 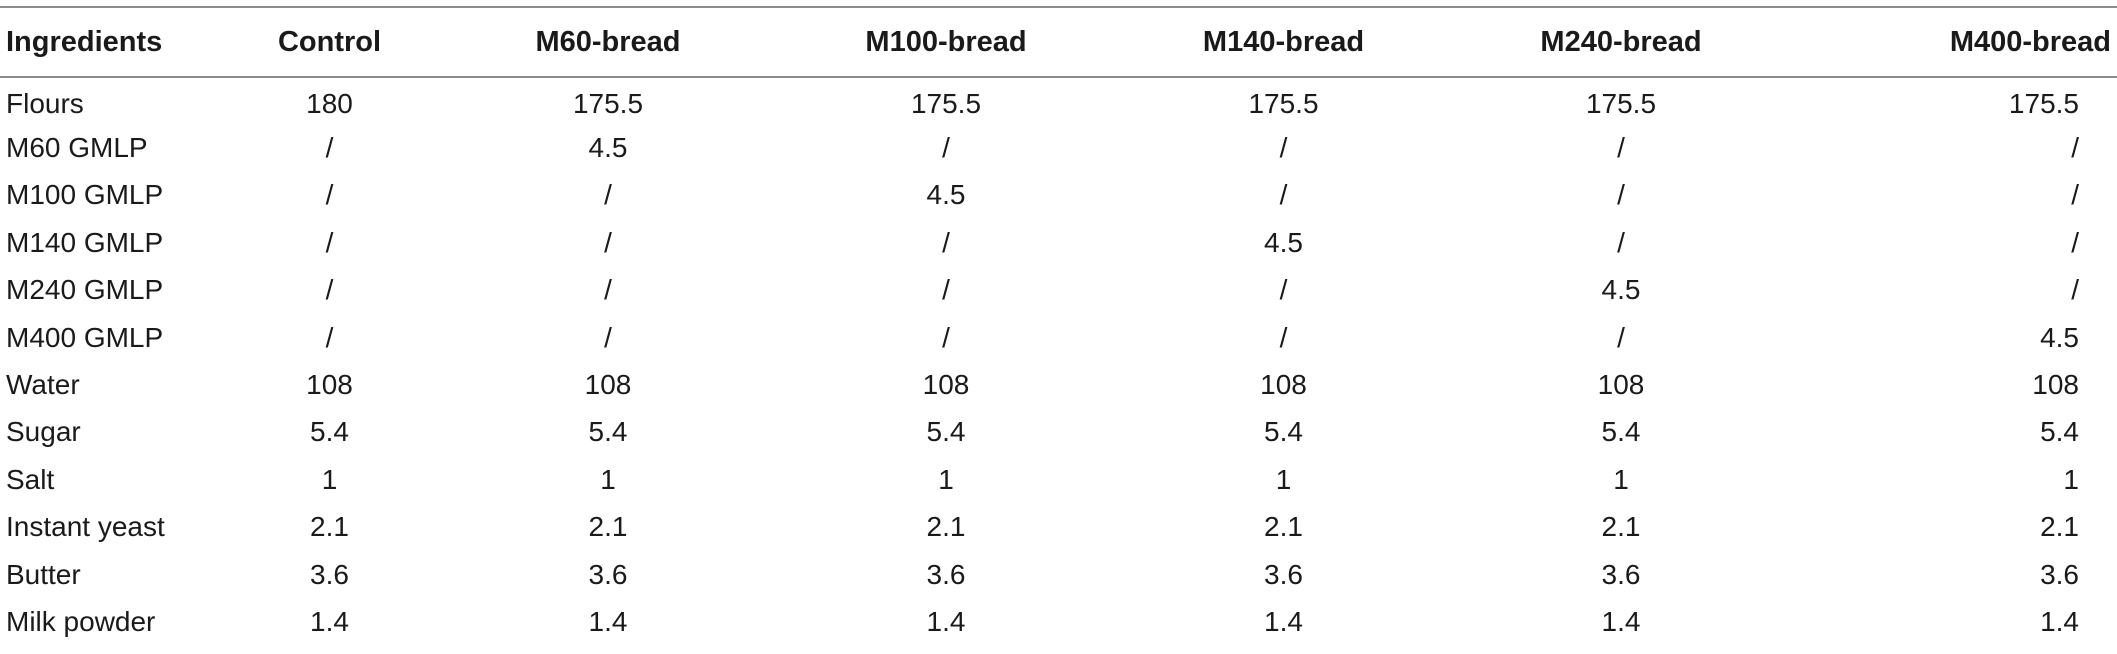 What do you see at coordinates (1283, 41) in the screenshot?
I see `header-m140-bread: M140-bread` at bounding box center [1283, 41].